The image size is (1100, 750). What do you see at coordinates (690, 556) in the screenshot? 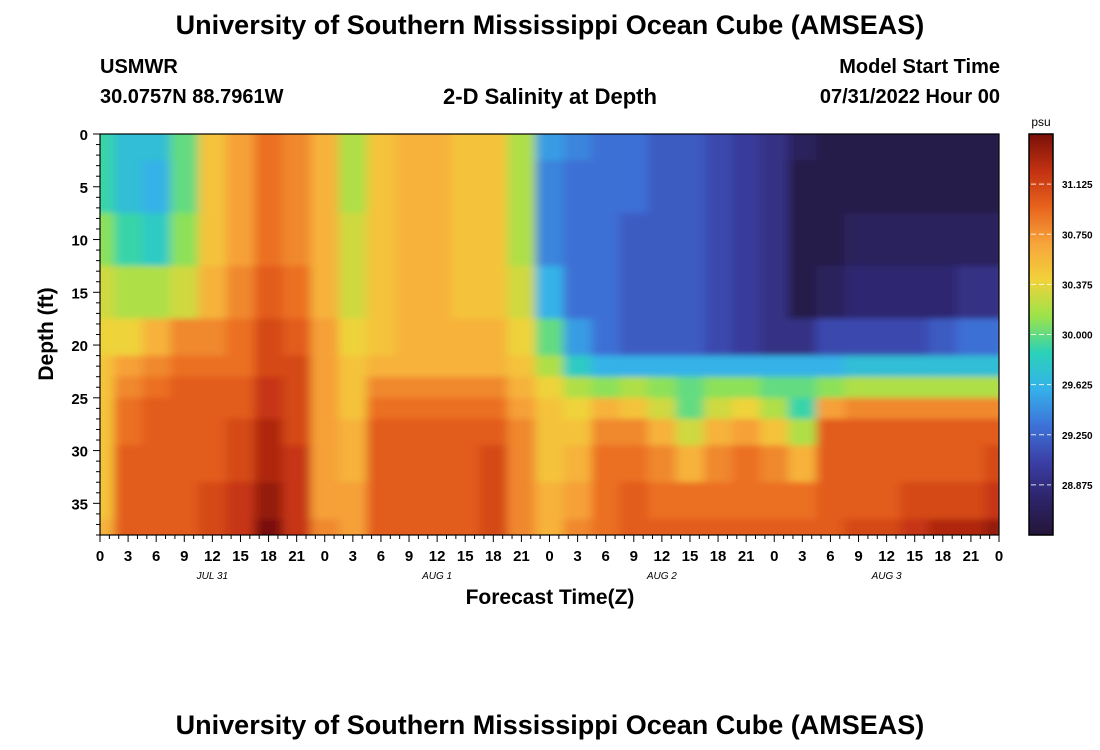
I see `x-tick-label: 15` at bounding box center [690, 556].